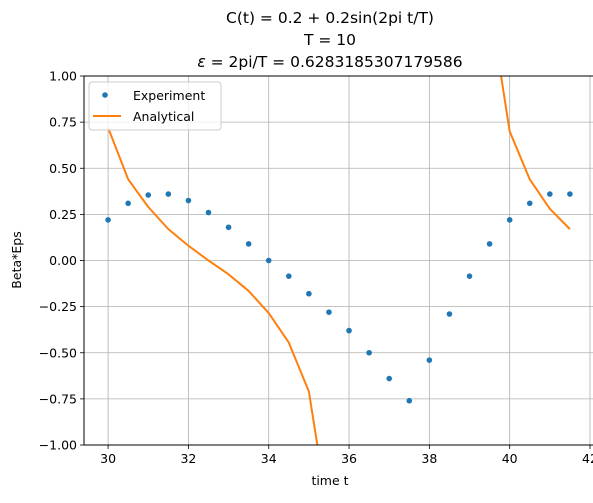 The height and width of the screenshot is (503, 593). Describe the element at coordinates (58, 445) in the screenshot. I see `y-tick-label: −1.00` at that location.